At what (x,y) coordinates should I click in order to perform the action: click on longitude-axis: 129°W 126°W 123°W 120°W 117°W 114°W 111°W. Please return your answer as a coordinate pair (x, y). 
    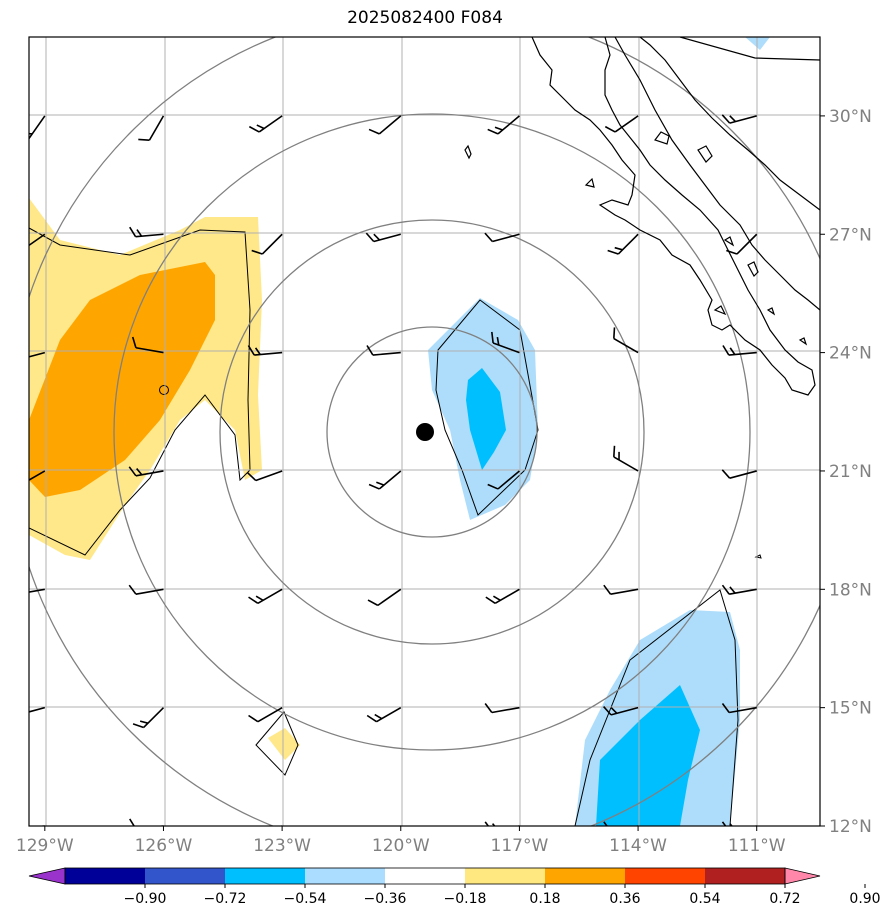
    Looking at the image, I should click on (401, 841).